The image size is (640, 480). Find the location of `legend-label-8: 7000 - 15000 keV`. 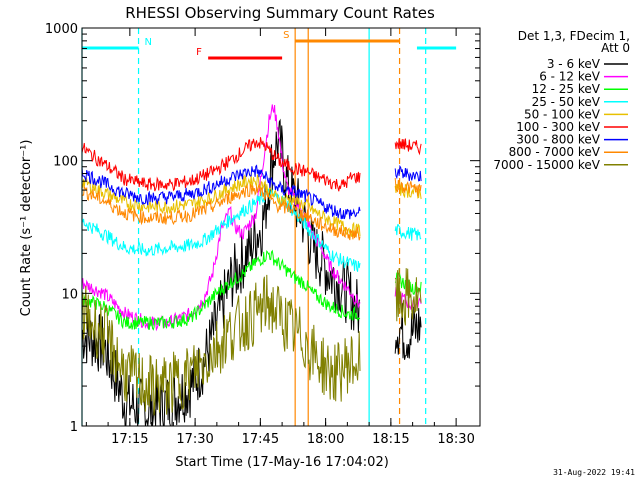

legend-label-8: 7000 - 15000 keV is located at coordinates (546, 165).